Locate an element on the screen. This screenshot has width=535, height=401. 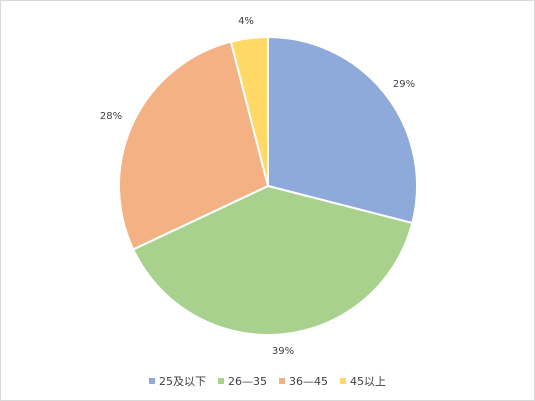
data-label-36-45: 28% is located at coordinates (111, 116).